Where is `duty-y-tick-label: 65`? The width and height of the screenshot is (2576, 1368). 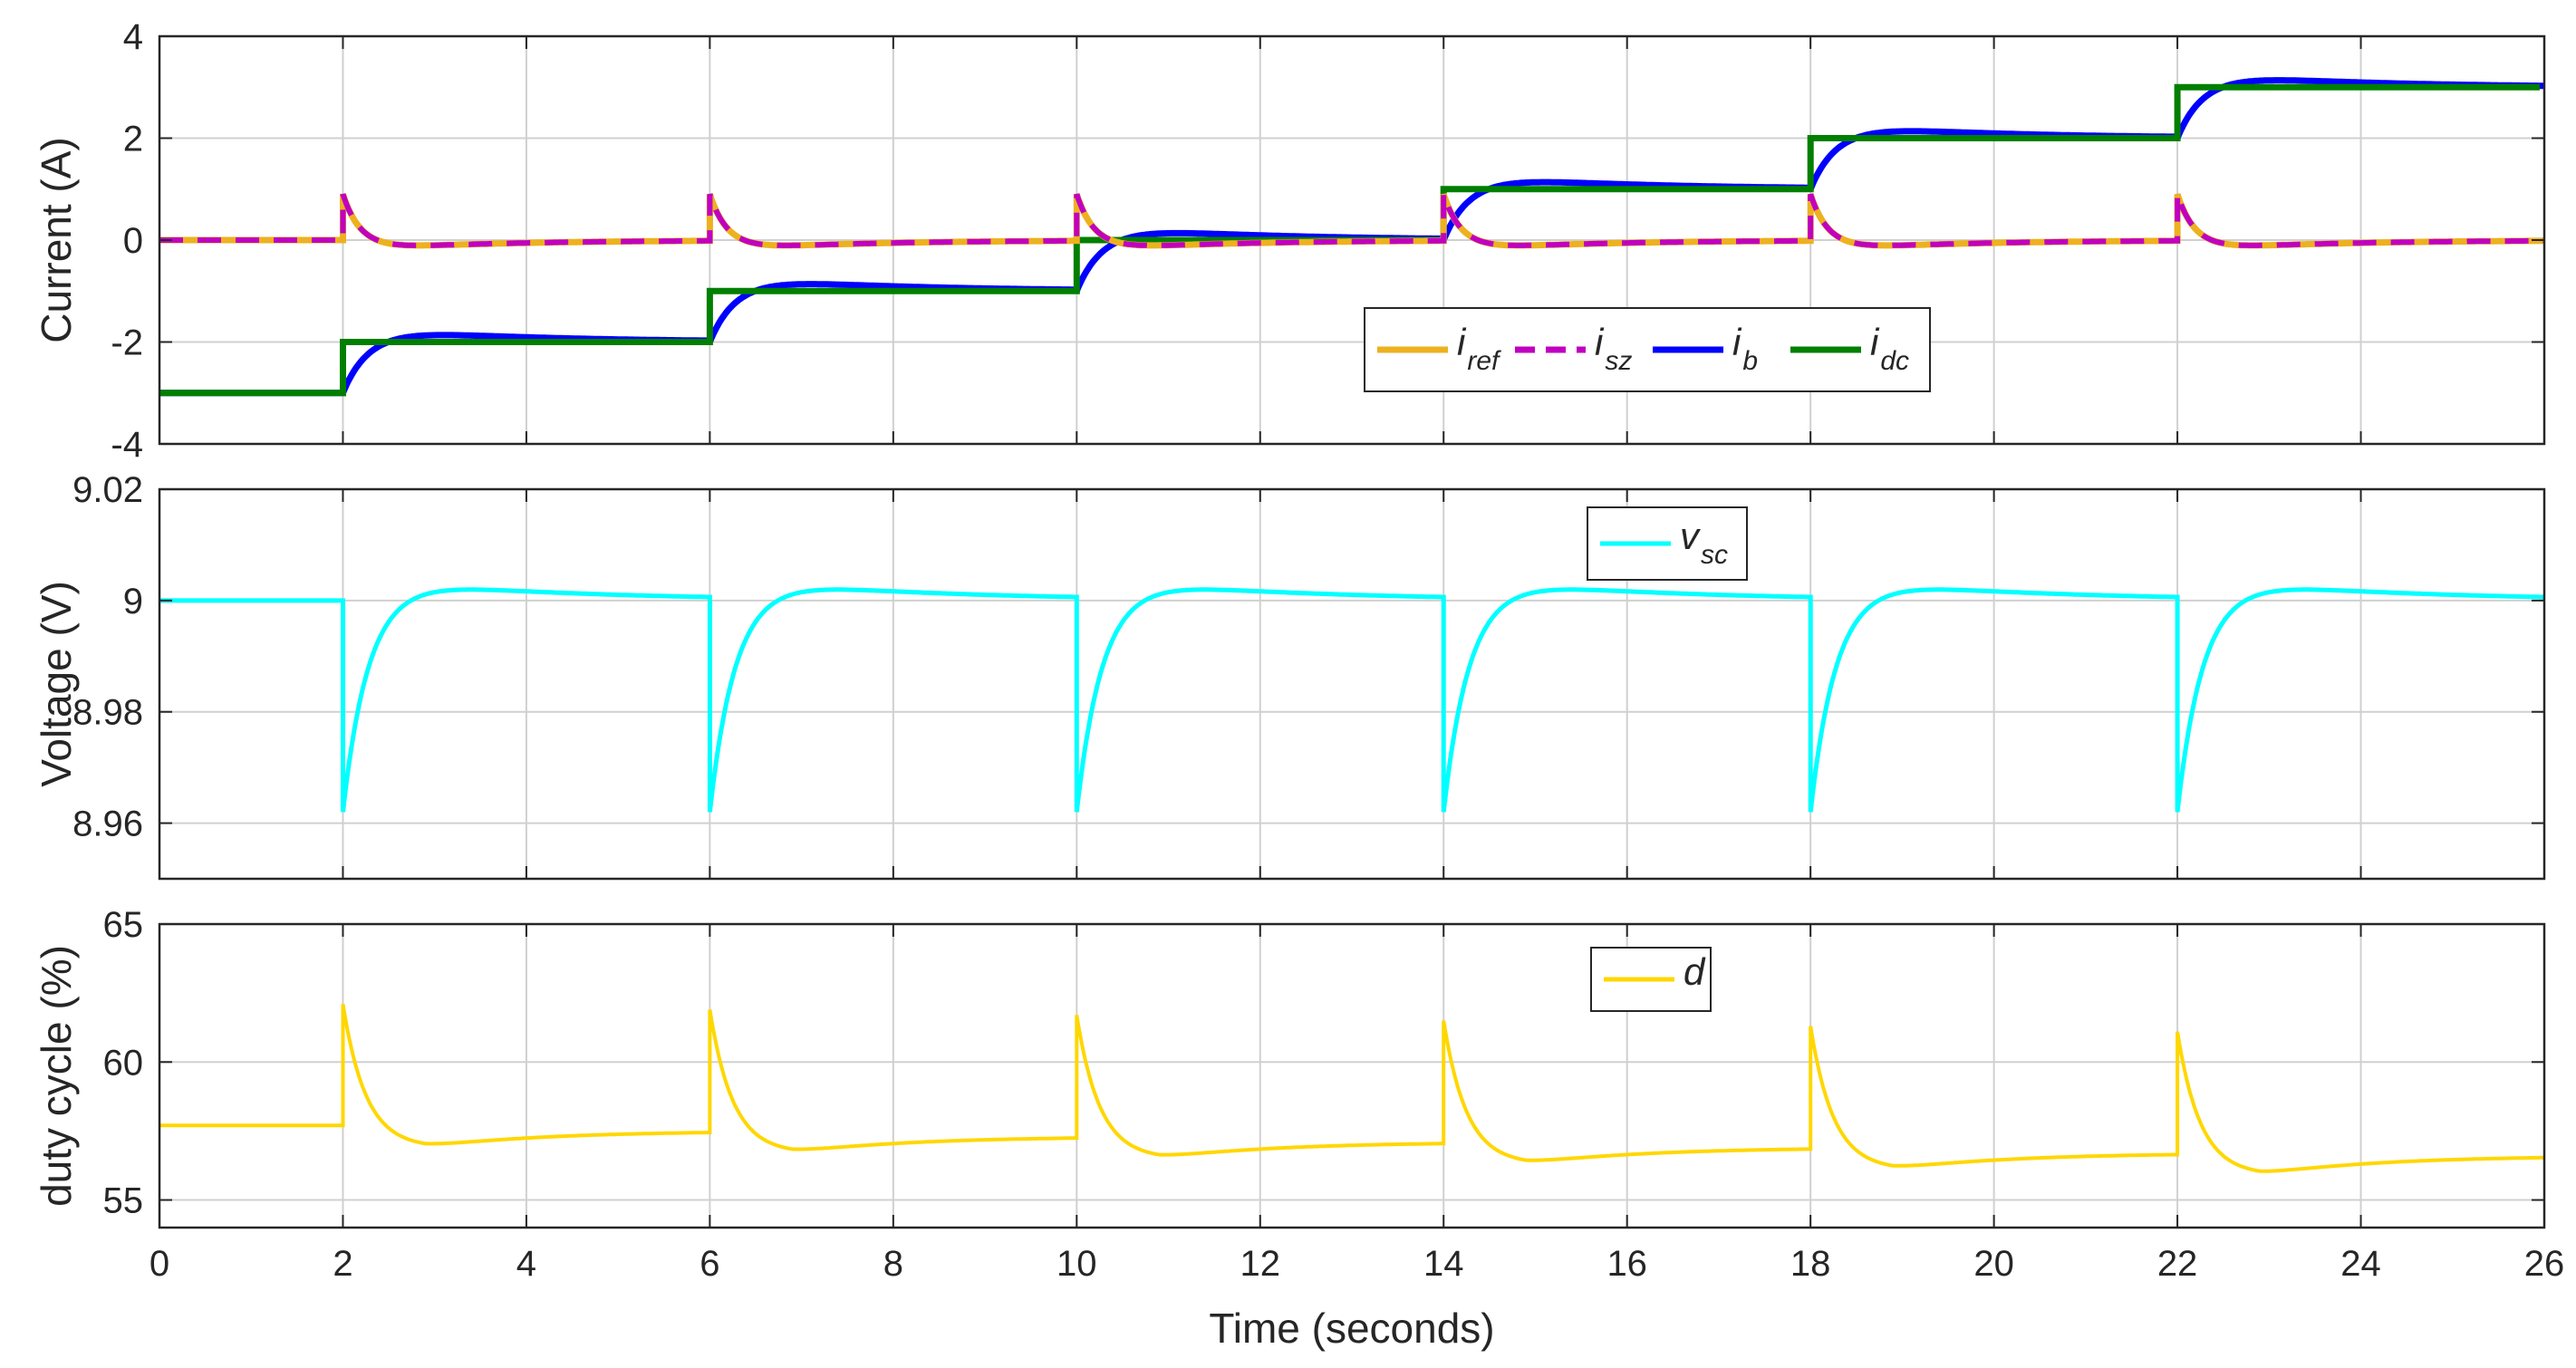 duty-y-tick-label: 65 is located at coordinates (124, 925).